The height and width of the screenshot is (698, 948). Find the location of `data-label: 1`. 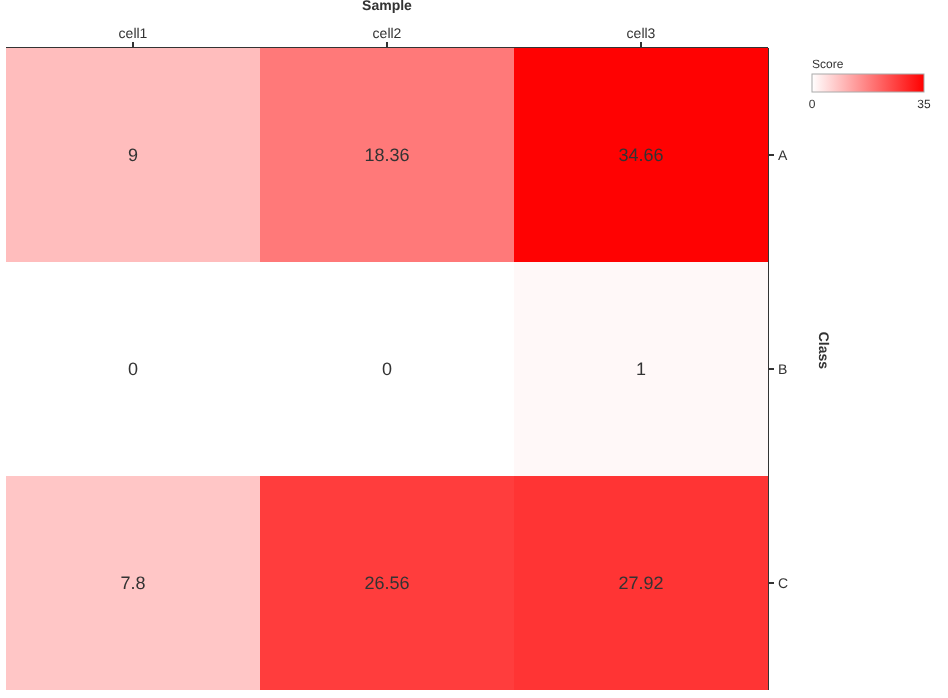

data-label: 1 is located at coordinates (641, 369).